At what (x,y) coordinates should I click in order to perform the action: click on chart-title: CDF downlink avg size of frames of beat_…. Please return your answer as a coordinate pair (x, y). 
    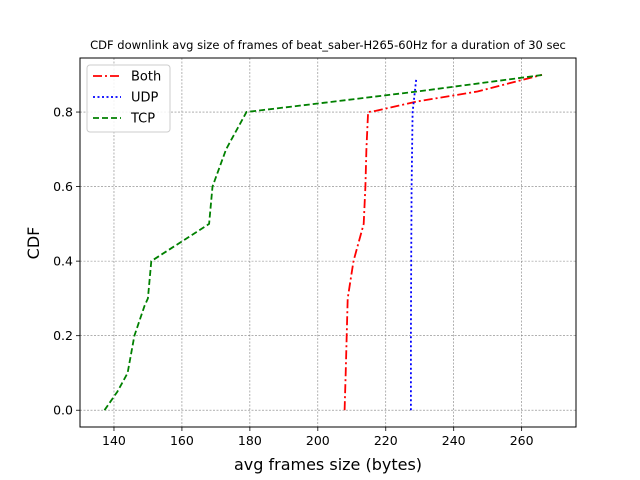
    Looking at the image, I should click on (328, 45).